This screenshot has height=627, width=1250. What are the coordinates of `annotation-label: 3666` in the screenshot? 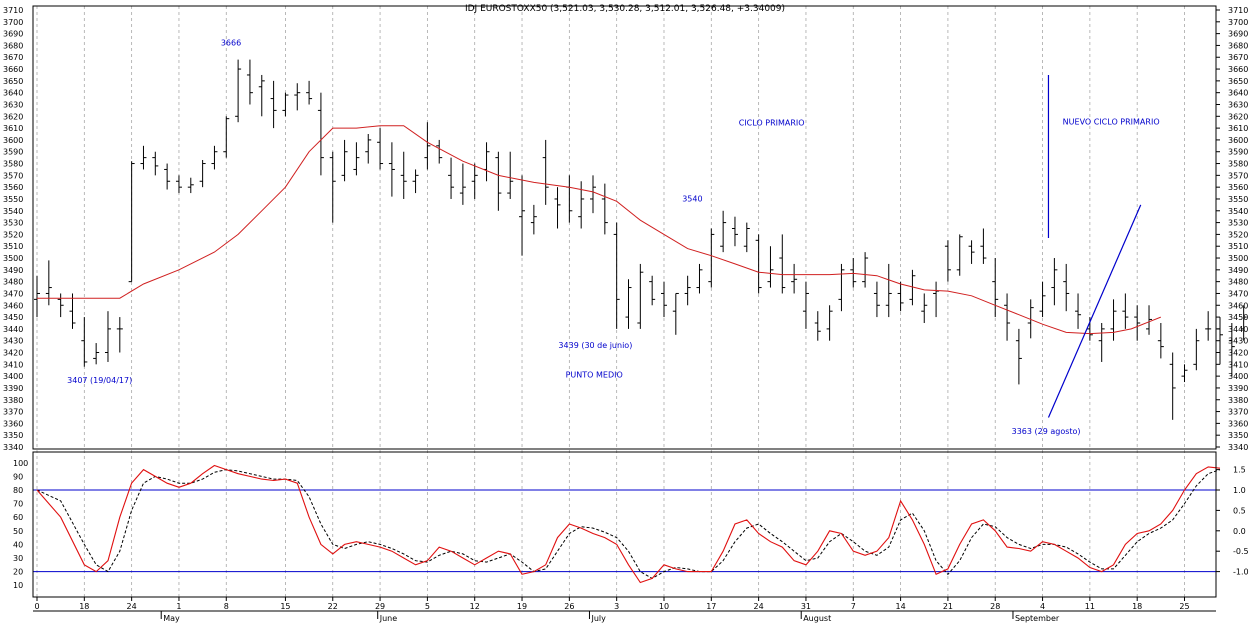 It's located at (231, 42).